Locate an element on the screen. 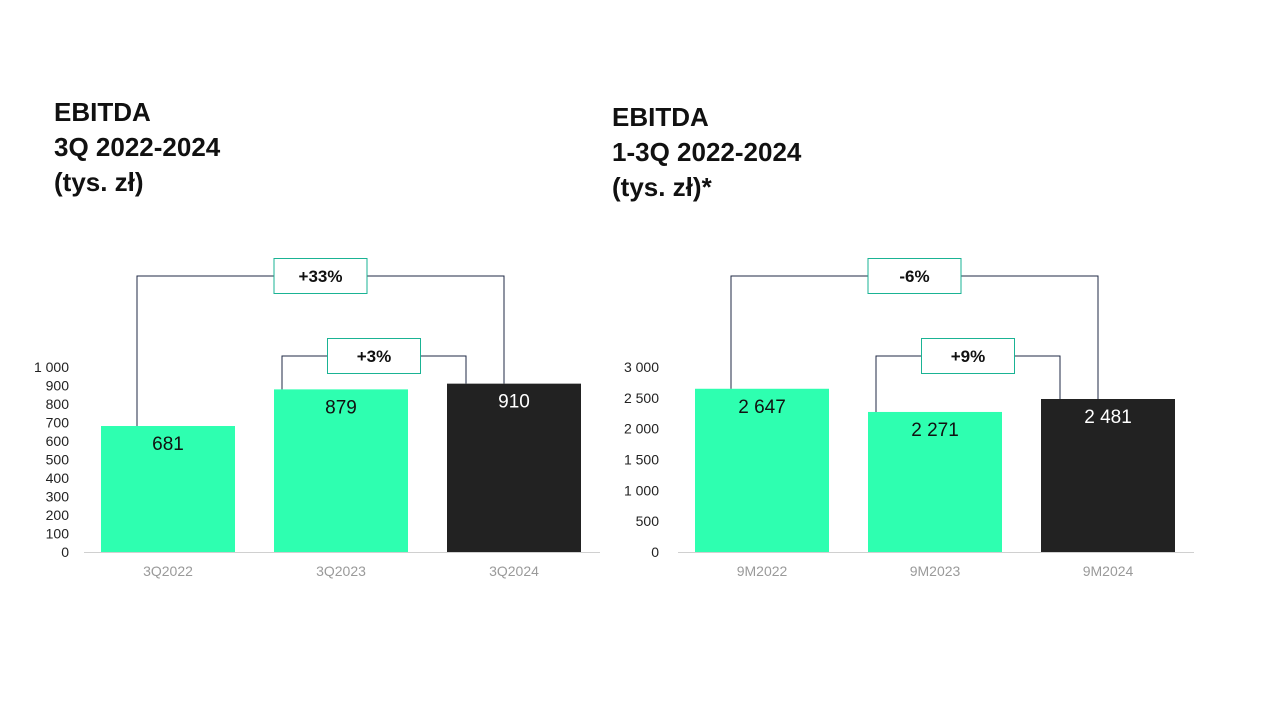 Image resolution: width=1280 pixels, height=720 pixels. title-line: (tys. zł)* is located at coordinates (662, 187).